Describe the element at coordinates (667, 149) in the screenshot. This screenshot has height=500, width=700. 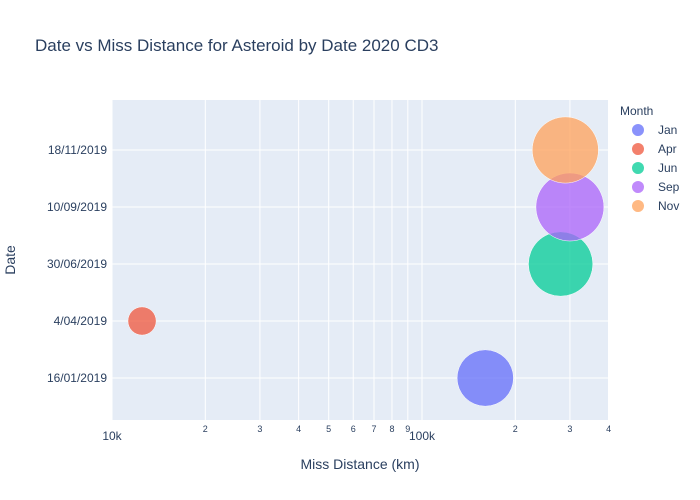
I see `legend-label: Apr` at that location.